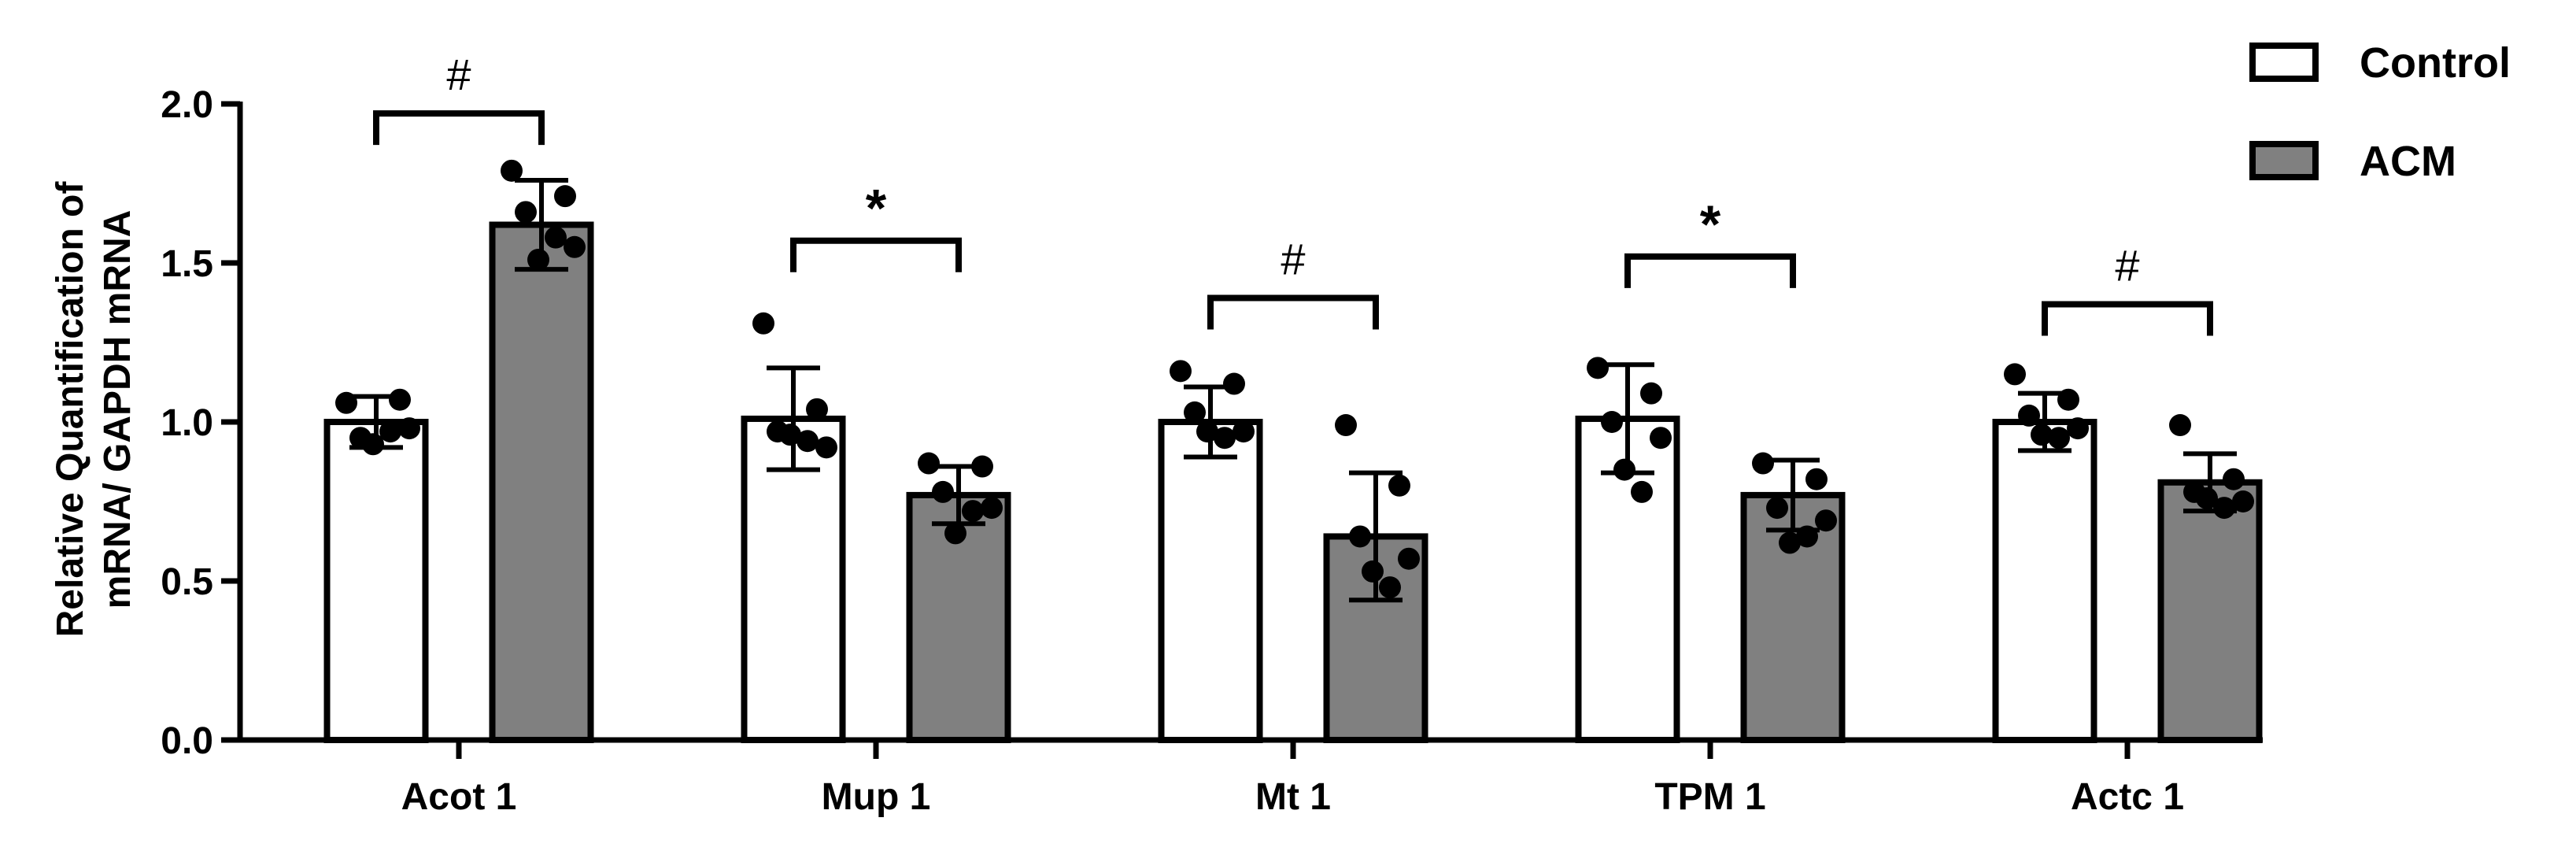 The width and height of the screenshot is (2576, 851). What do you see at coordinates (2435, 63) in the screenshot?
I see `legend-label: Control` at bounding box center [2435, 63].